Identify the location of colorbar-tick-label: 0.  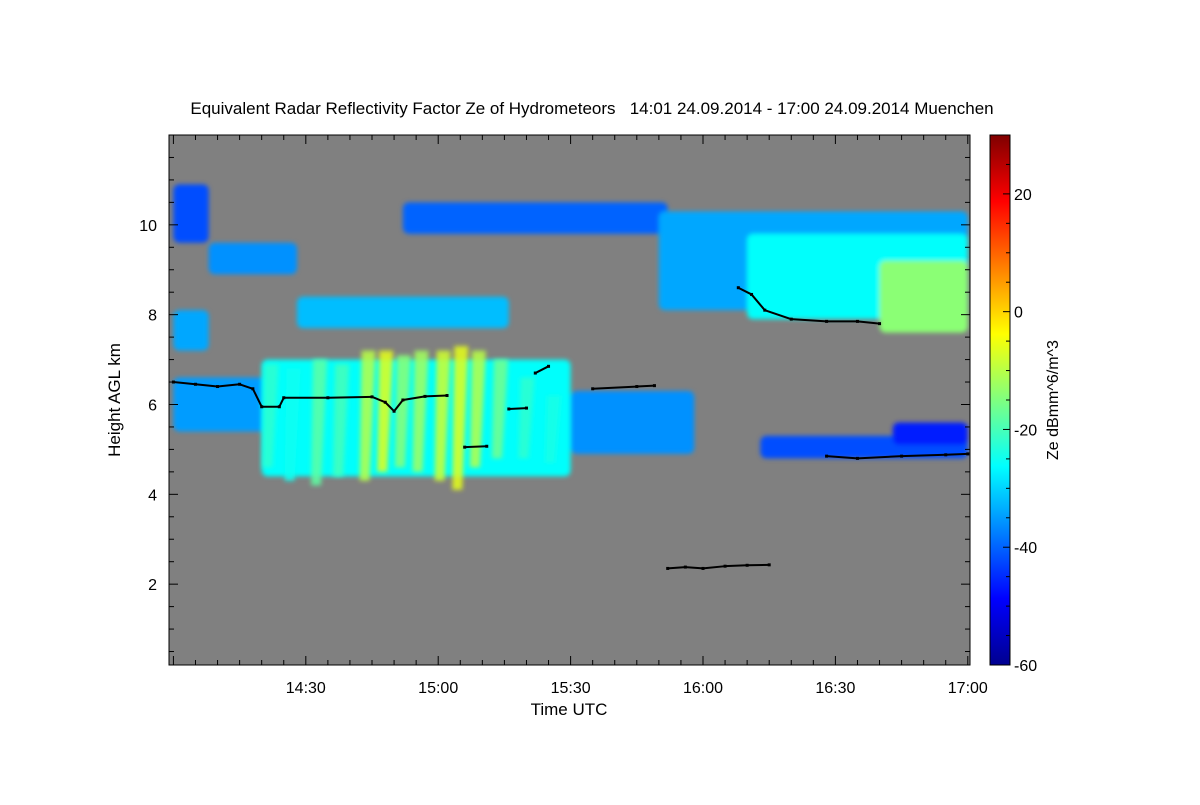
(1018, 313).